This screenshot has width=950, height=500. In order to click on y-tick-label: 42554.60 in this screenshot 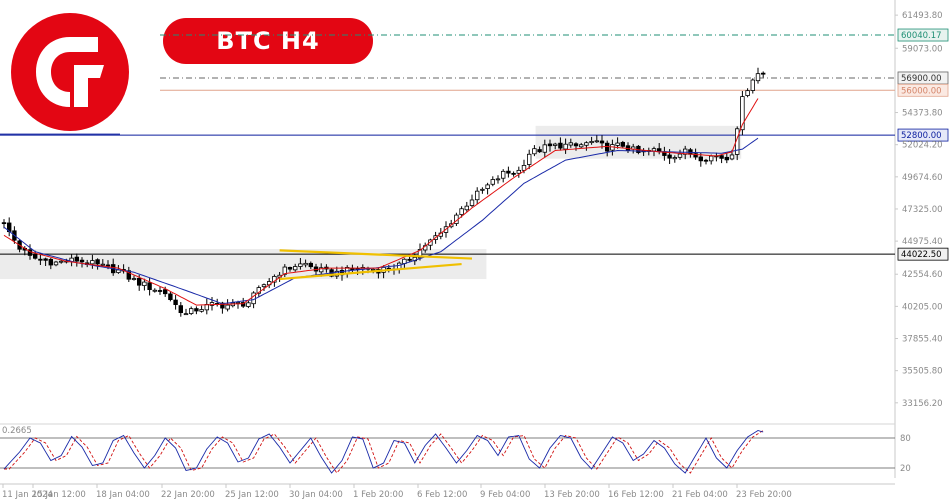, I will do `click(922, 275)`.